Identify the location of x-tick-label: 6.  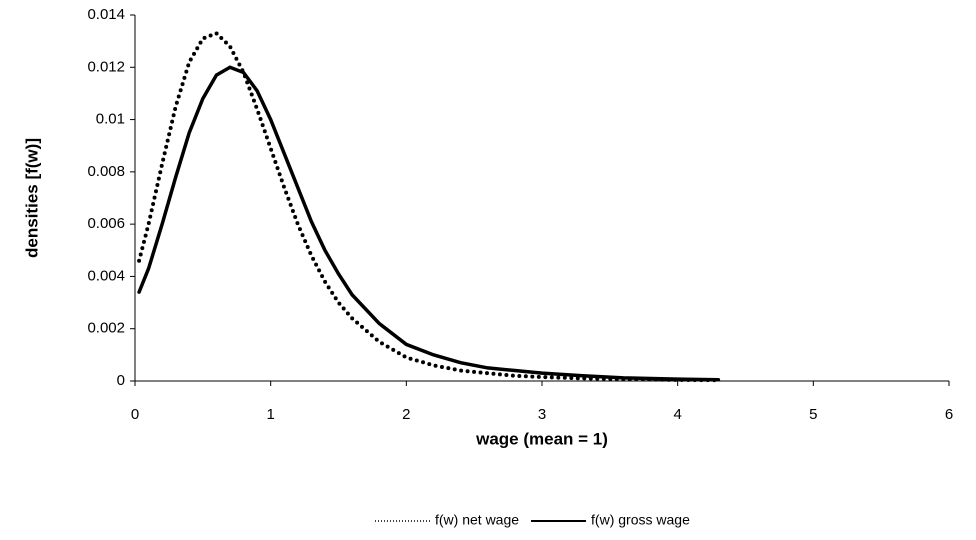
(949, 414).